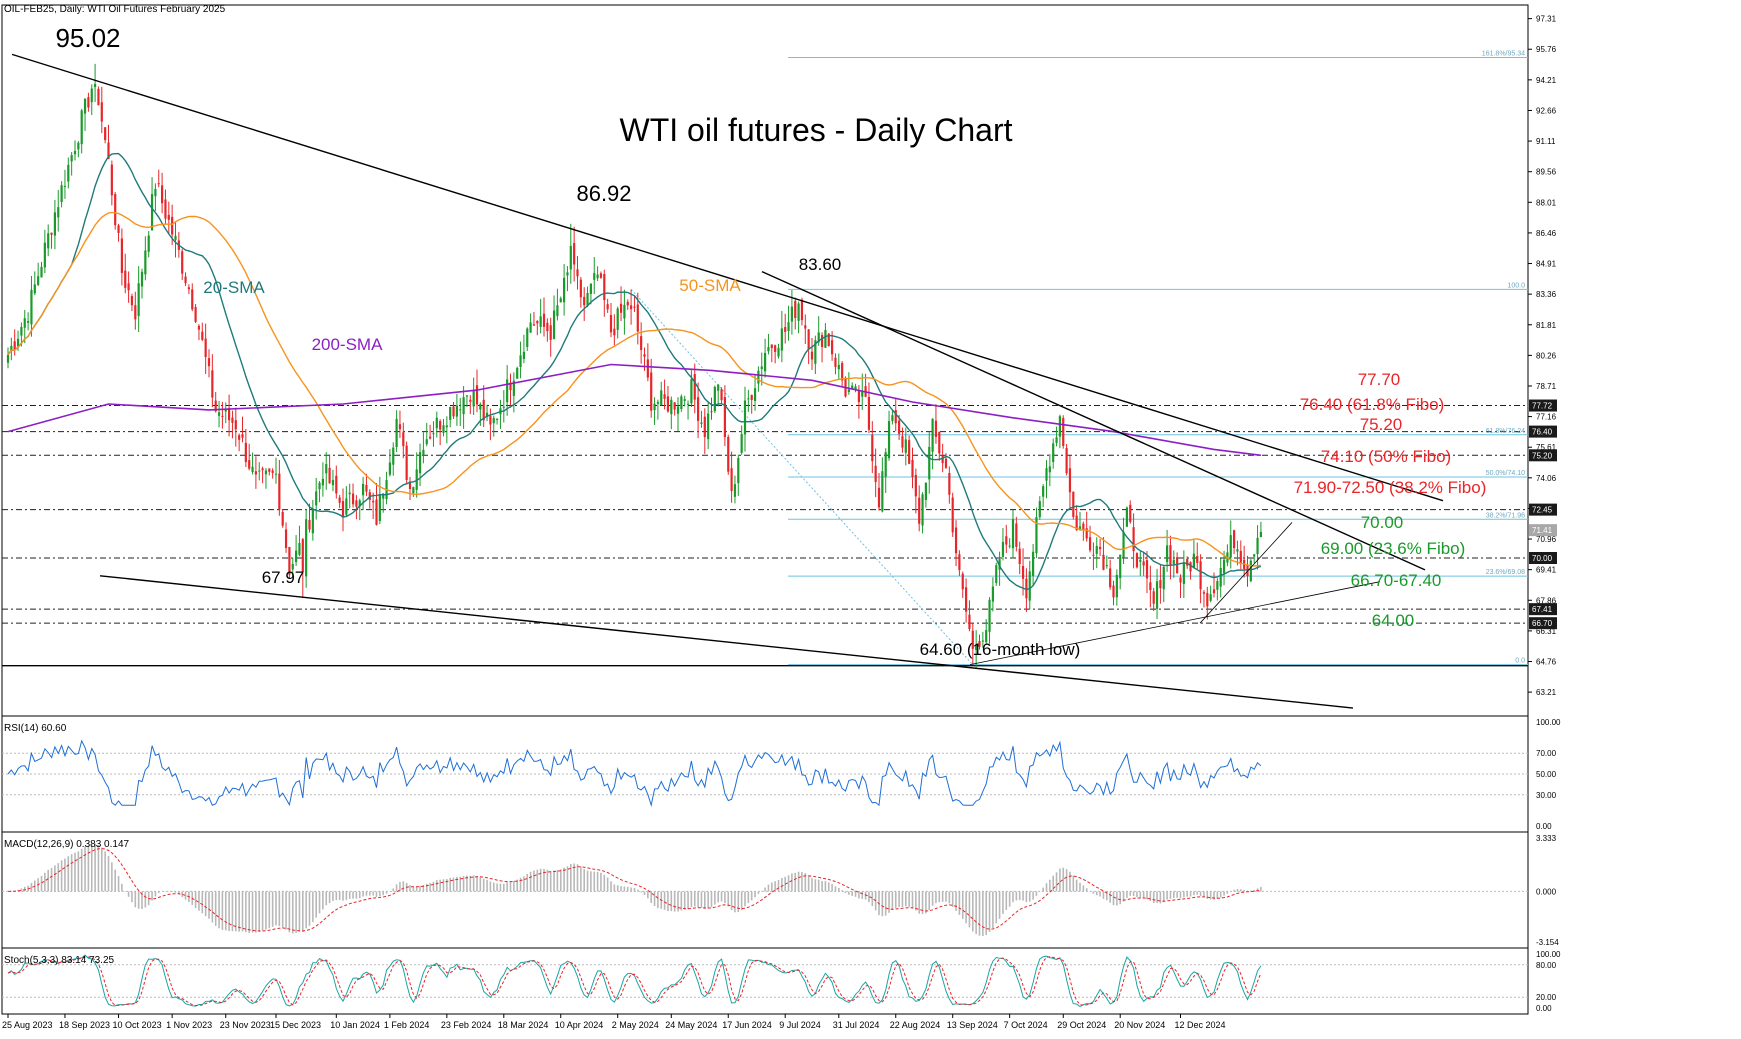  Describe the element at coordinates (1546, 355) in the screenshot. I see `price-tick-label: 80.26` at that location.